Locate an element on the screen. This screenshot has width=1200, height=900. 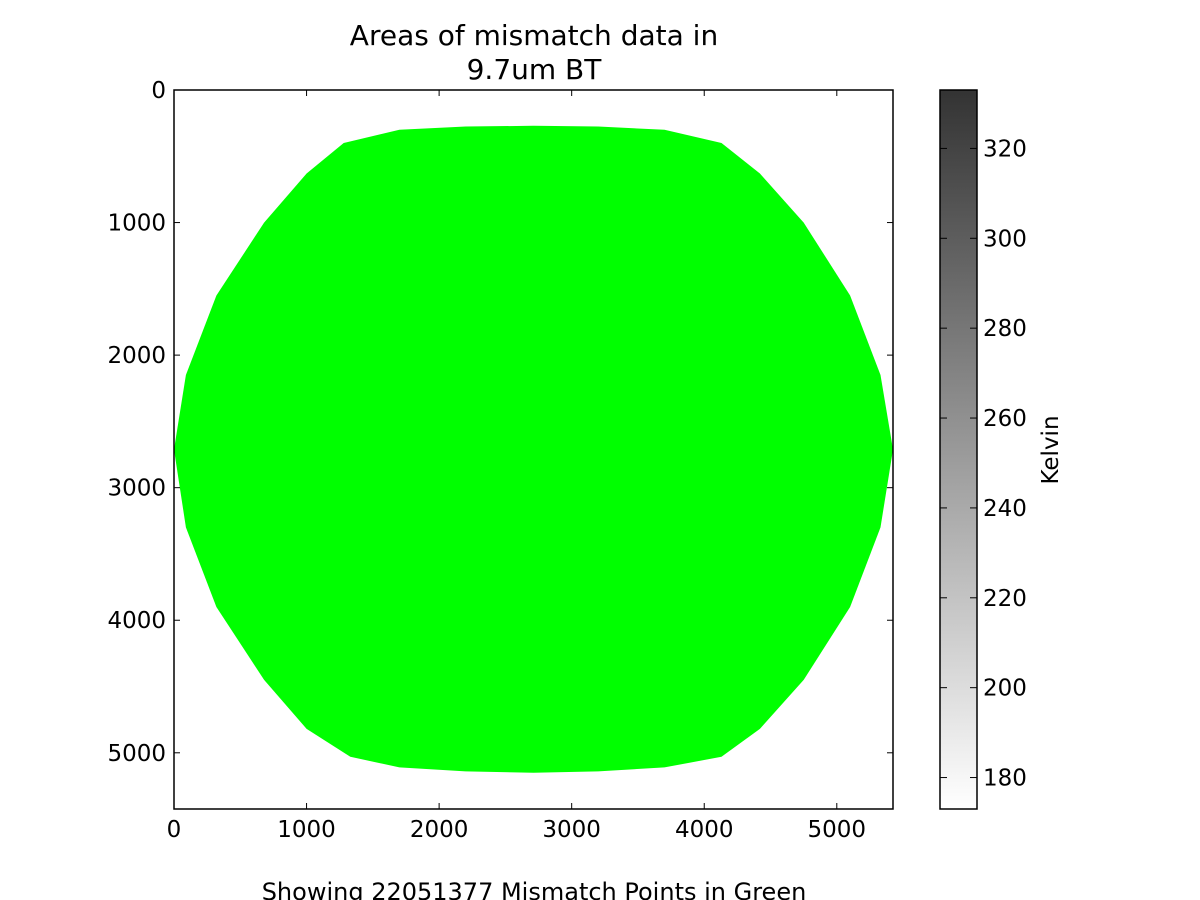
colorbar-gradient is located at coordinates (958, 449).